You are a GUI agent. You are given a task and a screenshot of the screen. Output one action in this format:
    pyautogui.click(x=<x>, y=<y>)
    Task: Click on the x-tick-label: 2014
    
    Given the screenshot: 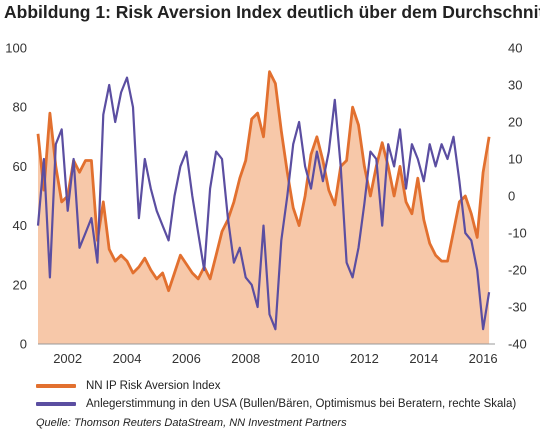 What is the action you would take?
    pyautogui.click(x=423, y=358)
    